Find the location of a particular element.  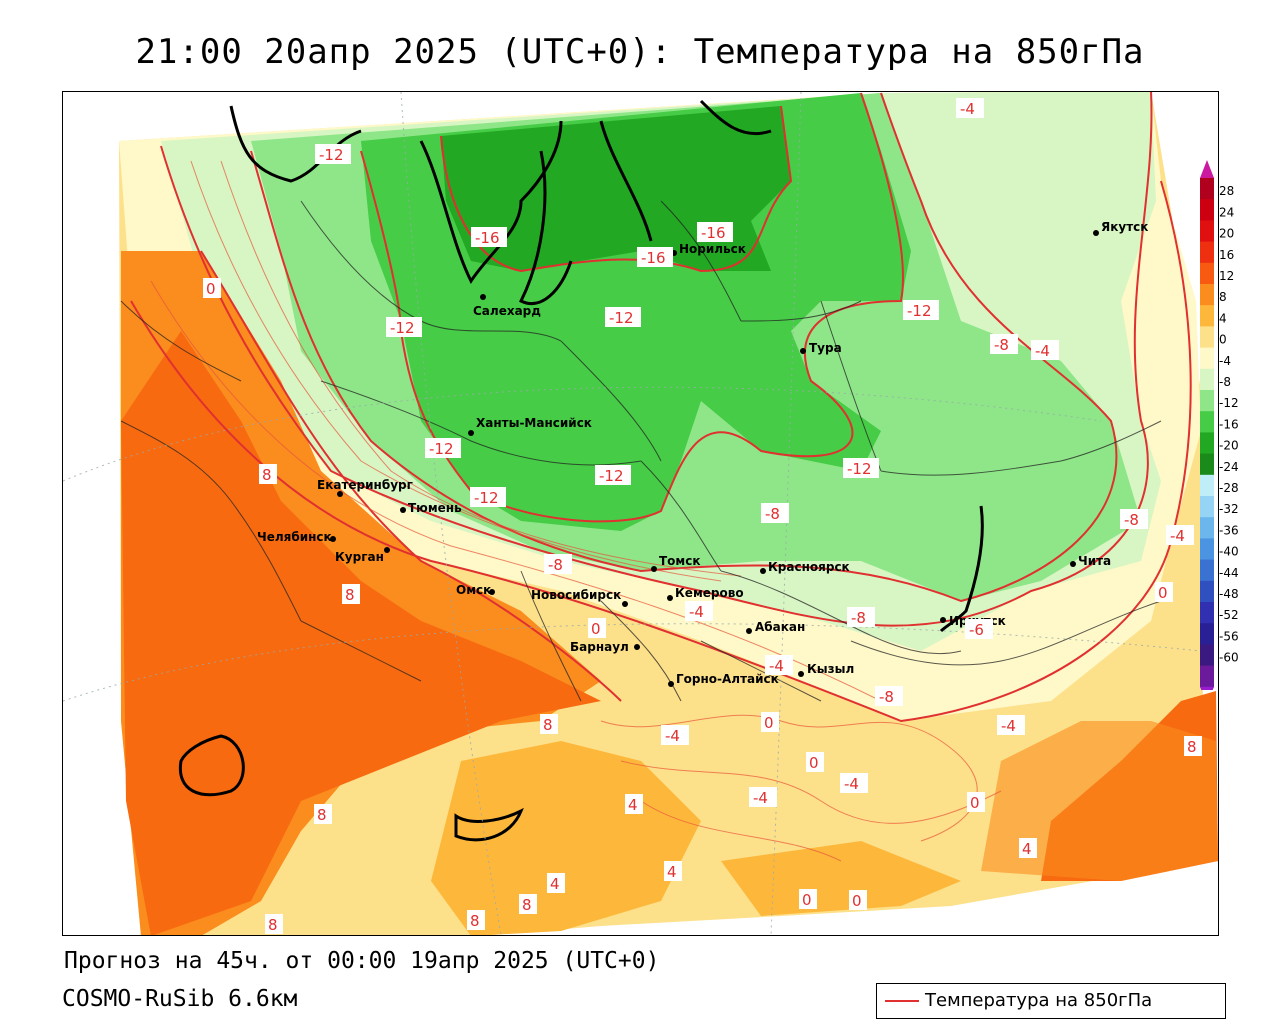

city-label-tura: Тура is located at coordinates (825, 348).